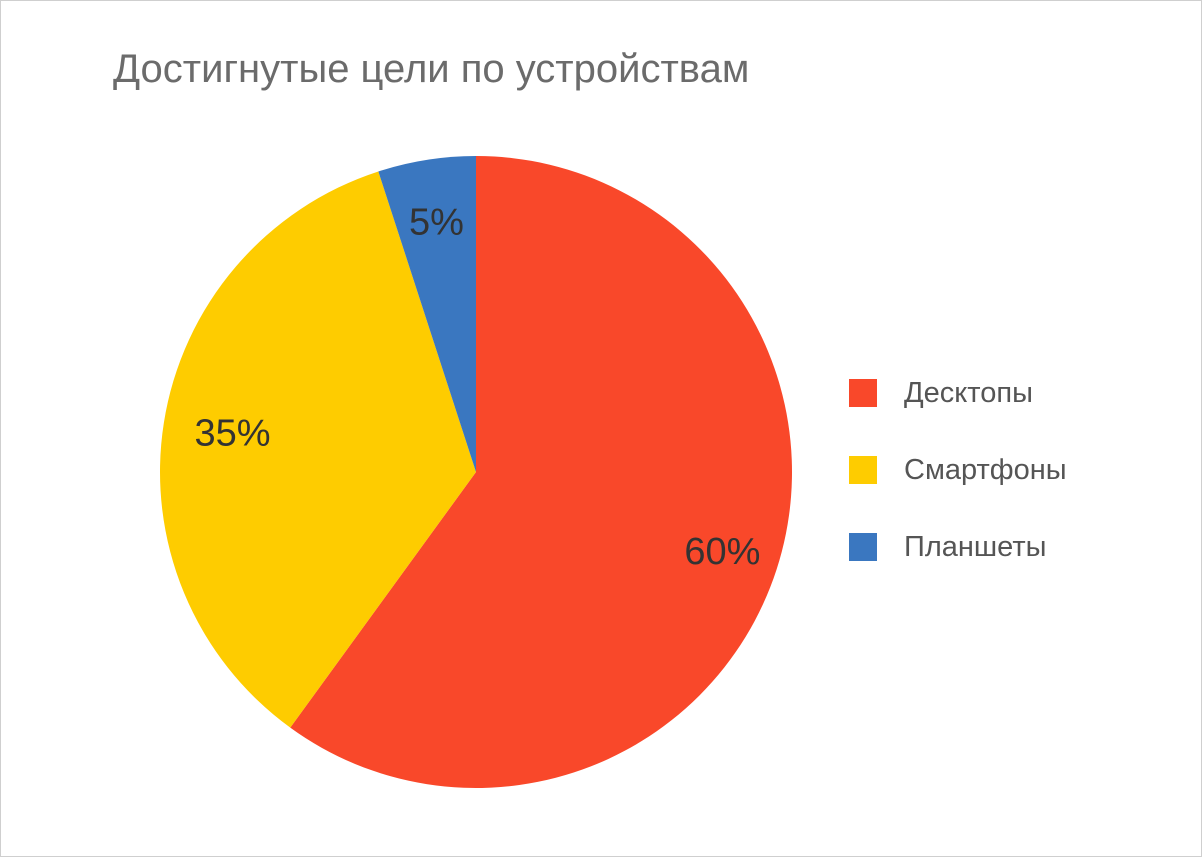 This screenshot has width=1202, height=857. Describe the element at coordinates (863, 470) in the screenshot. I see `legend-swatch-smartphones` at that location.